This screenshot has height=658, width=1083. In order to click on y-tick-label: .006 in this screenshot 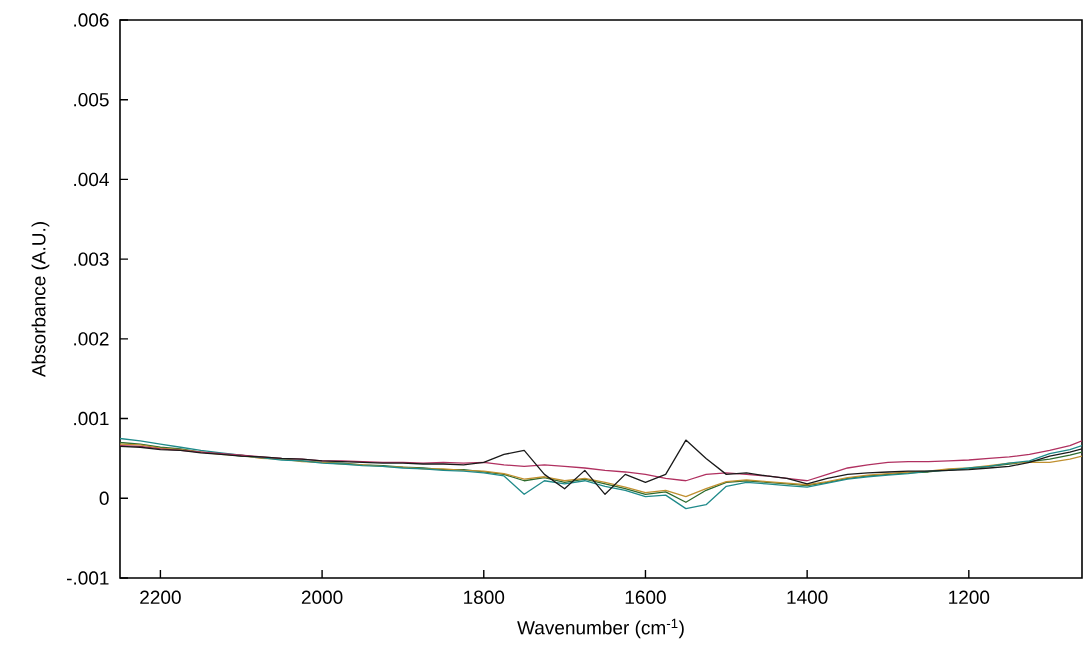, I will do `click(91, 20)`.